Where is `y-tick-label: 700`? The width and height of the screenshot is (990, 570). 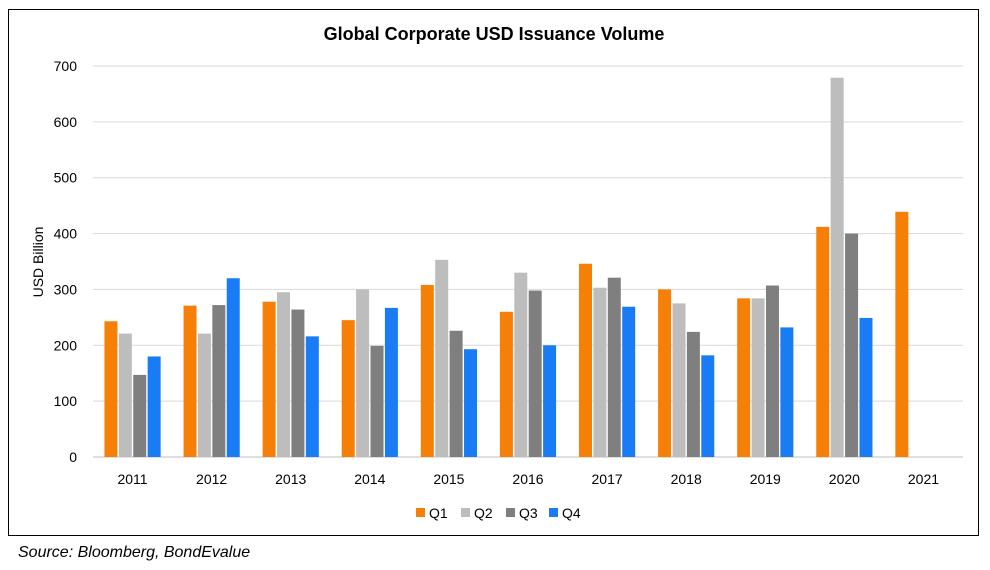 y-tick-label: 700 is located at coordinates (66, 66).